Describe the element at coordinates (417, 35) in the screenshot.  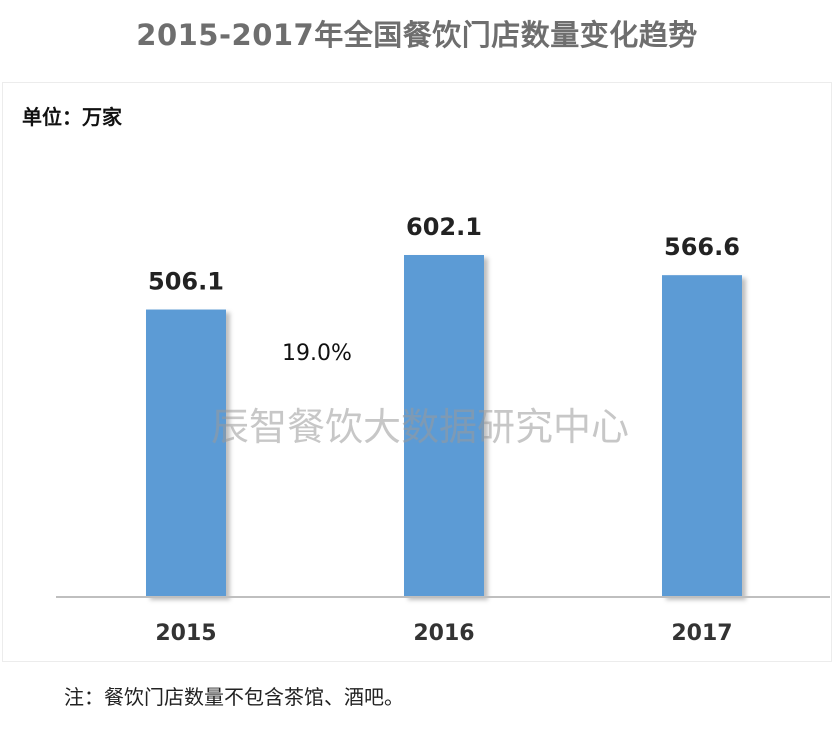
I see `chart-title: 2015-2017年全国餐饮门店数量变化趋势` at that location.